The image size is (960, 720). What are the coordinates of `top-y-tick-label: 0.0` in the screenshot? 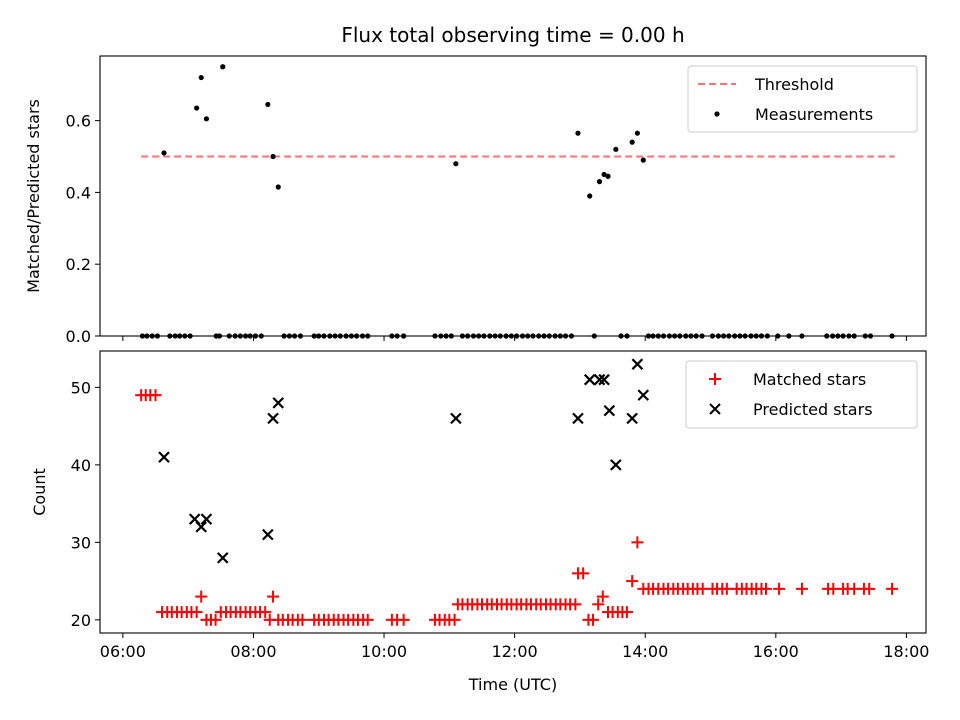 It's located at (78, 336).